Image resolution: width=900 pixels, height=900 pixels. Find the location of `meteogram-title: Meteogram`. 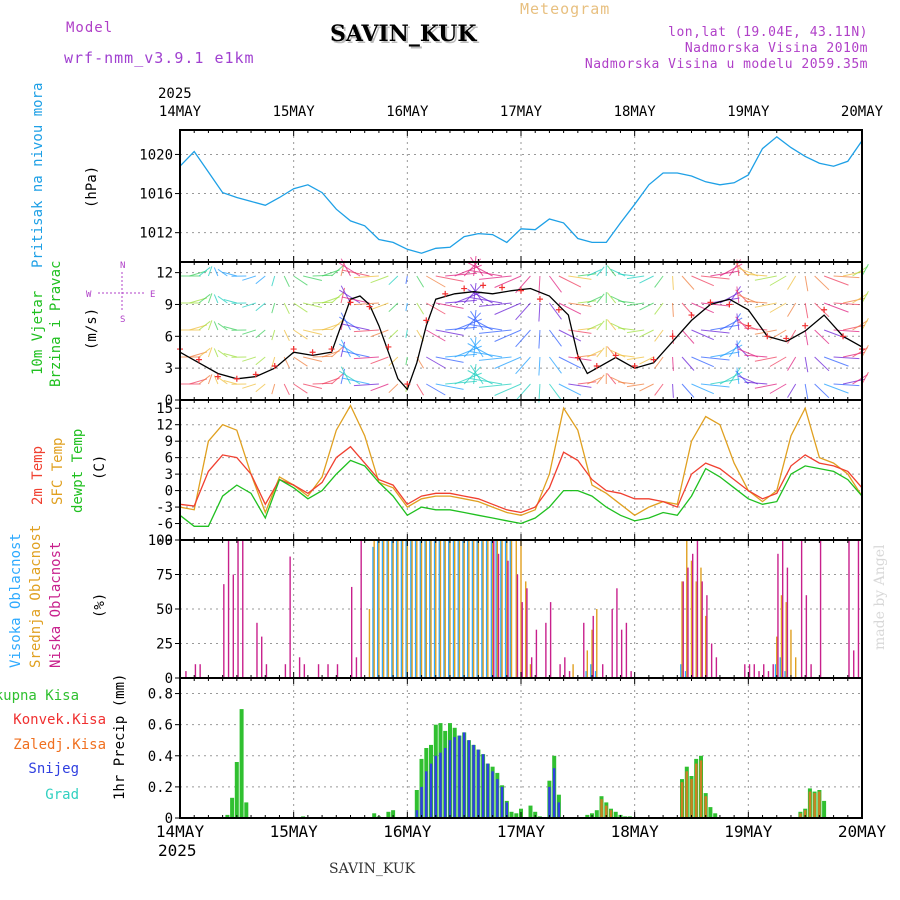

meteogram-title: Meteogram is located at coordinates (565, 9).